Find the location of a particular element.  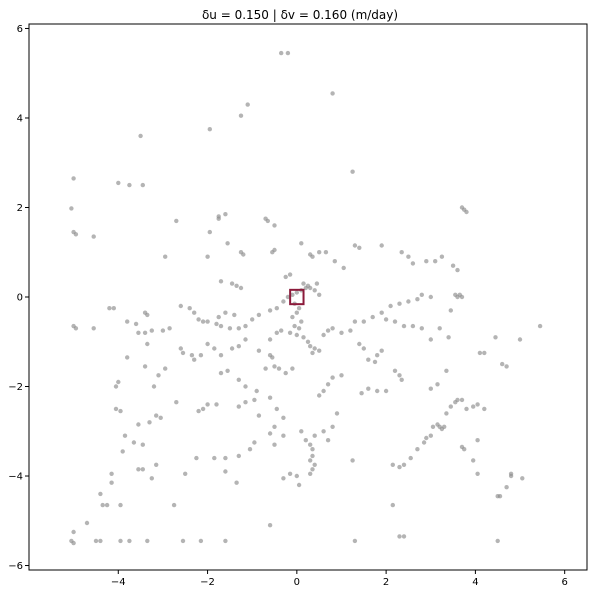

x-tick-label: 0 is located at coordinates (297, 582).